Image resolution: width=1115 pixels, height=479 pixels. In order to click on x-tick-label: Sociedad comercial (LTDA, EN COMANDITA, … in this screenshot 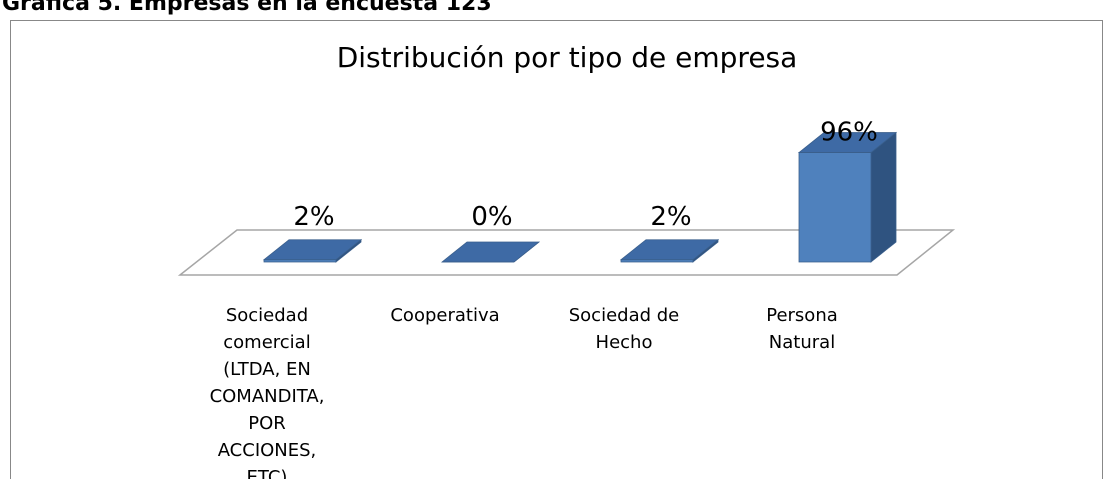, I will do `click(267, 392)`.